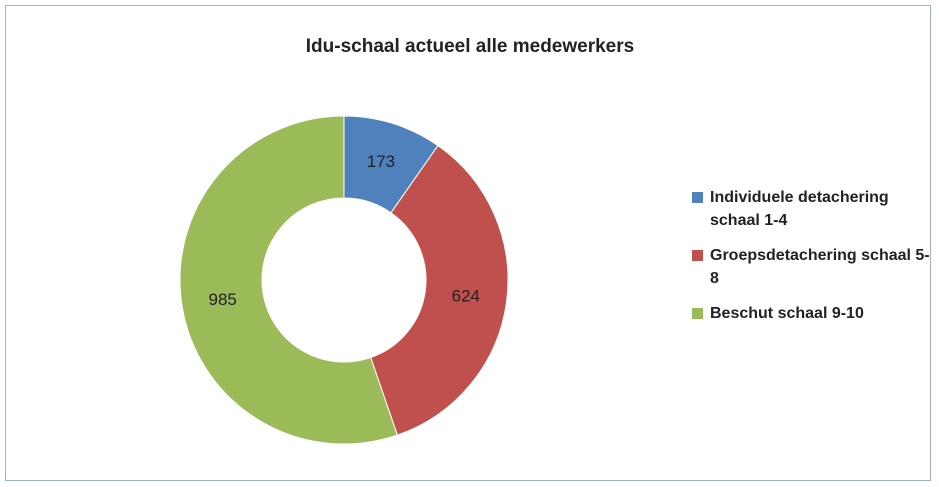 The width and height of the screenshot is (939, 487). Describe the element at coordinates (799, 209) in the screenshot. I see `legend-label: Individuele detachering schaal 1-4` at that location.